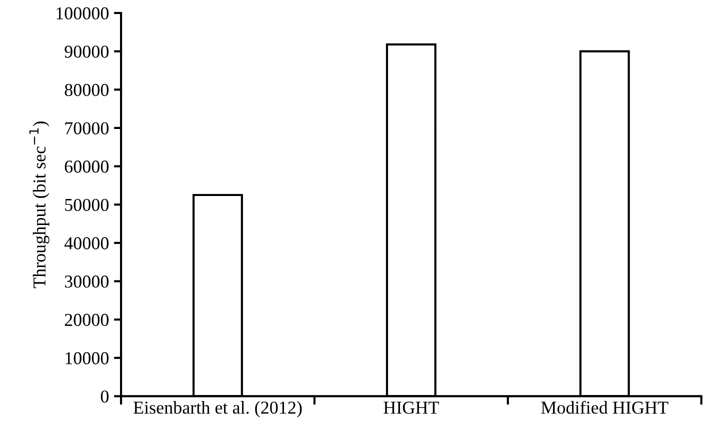 The height and width of the screenshot is (433, 712). I want to click on x-tick-label: Eisenbarth et al. (2012), so click(218, 409).